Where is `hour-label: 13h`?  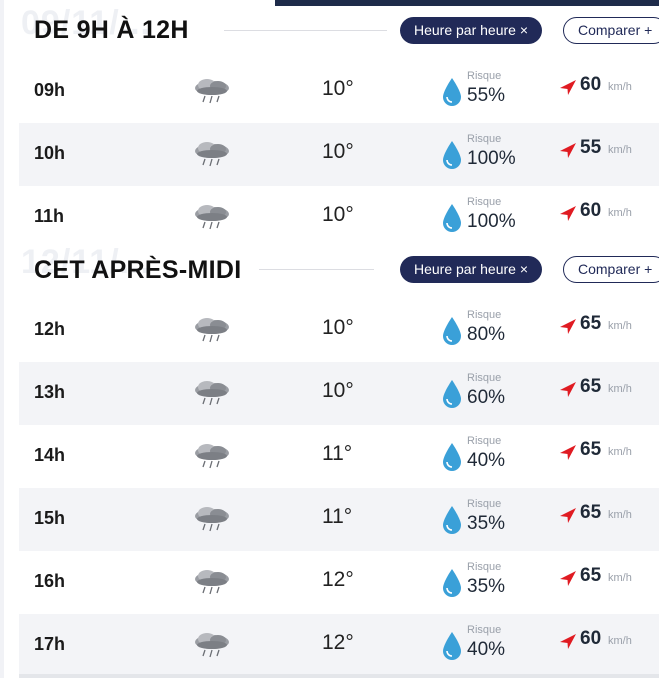
hour-label: 13h is located at coordinates (50, 392).